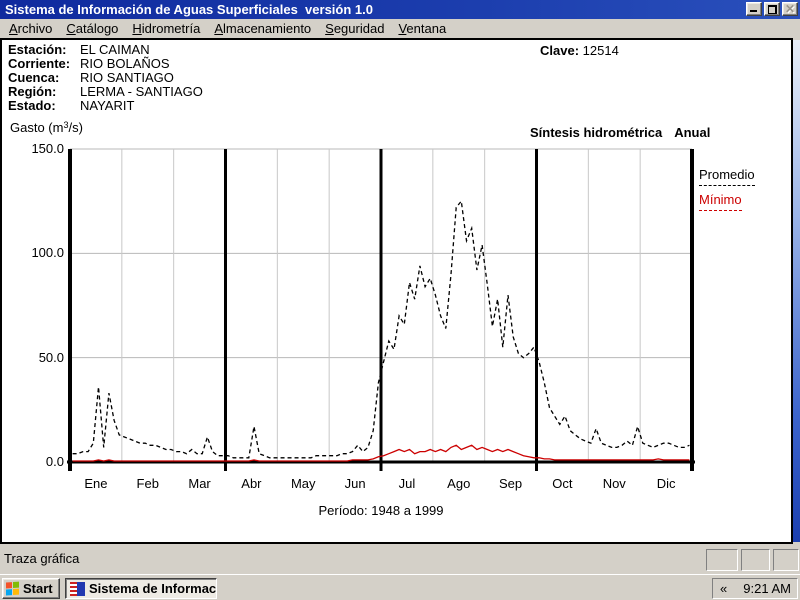 The width and height of the screenshot is (800, 600). What do you see at coordinates (127, 77) in the screenshot?
I see `station-row-value: RIO SANTIAGO` at bounding box center [127, 77].